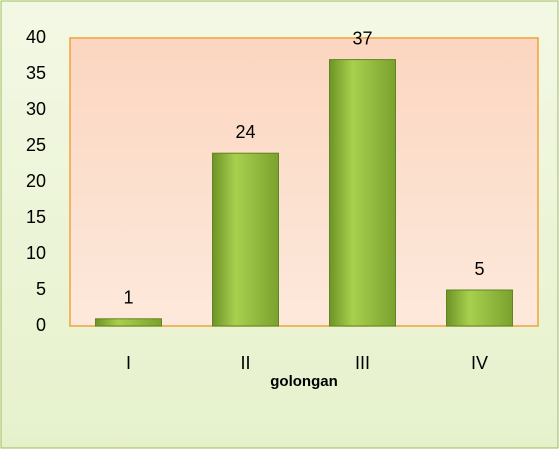 The width and height of the screenshot is (559, 449). Describe the element at coordinates (36, 181) in the screenshot. I see `y-tick-label: 20` at that location.